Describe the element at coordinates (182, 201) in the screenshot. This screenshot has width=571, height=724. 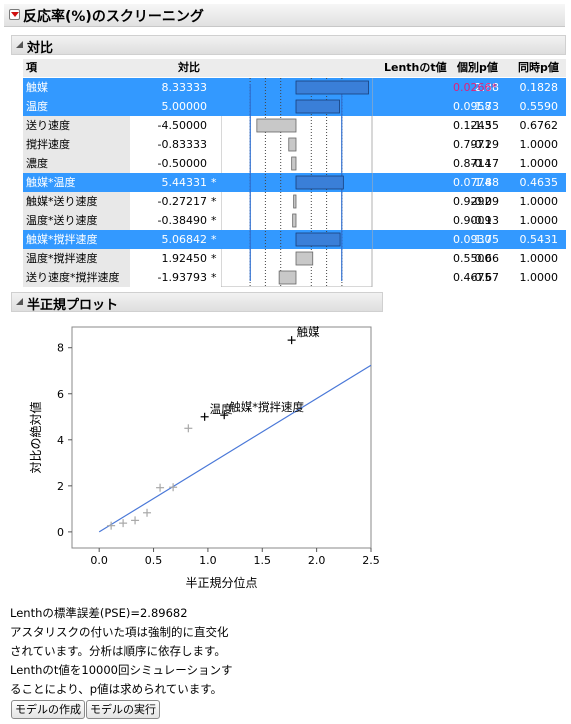
I see `contrast-value-cell: -0.27217` at that location.